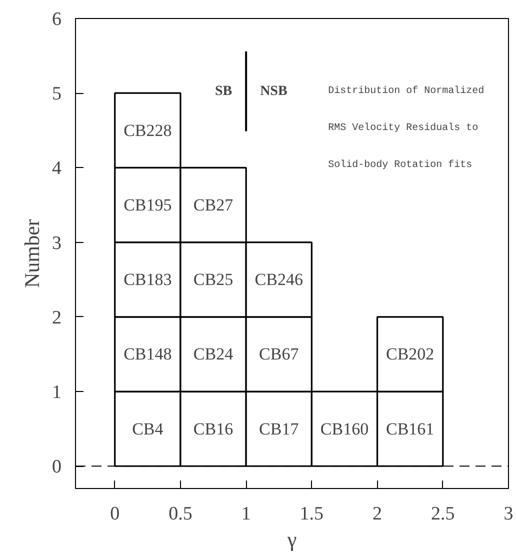 The height and width of the screenshot is (554, 516). Describe the element at coordinates (279, 428) in the screenshot. I see `data-label: CB17` at that location.